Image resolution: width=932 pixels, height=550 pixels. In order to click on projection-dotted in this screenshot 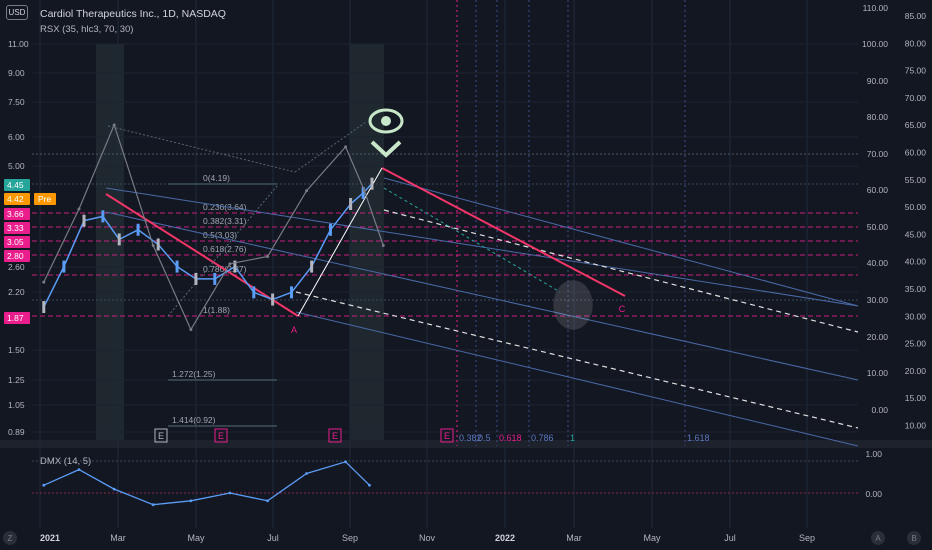, I will do `click(472, 240)`.